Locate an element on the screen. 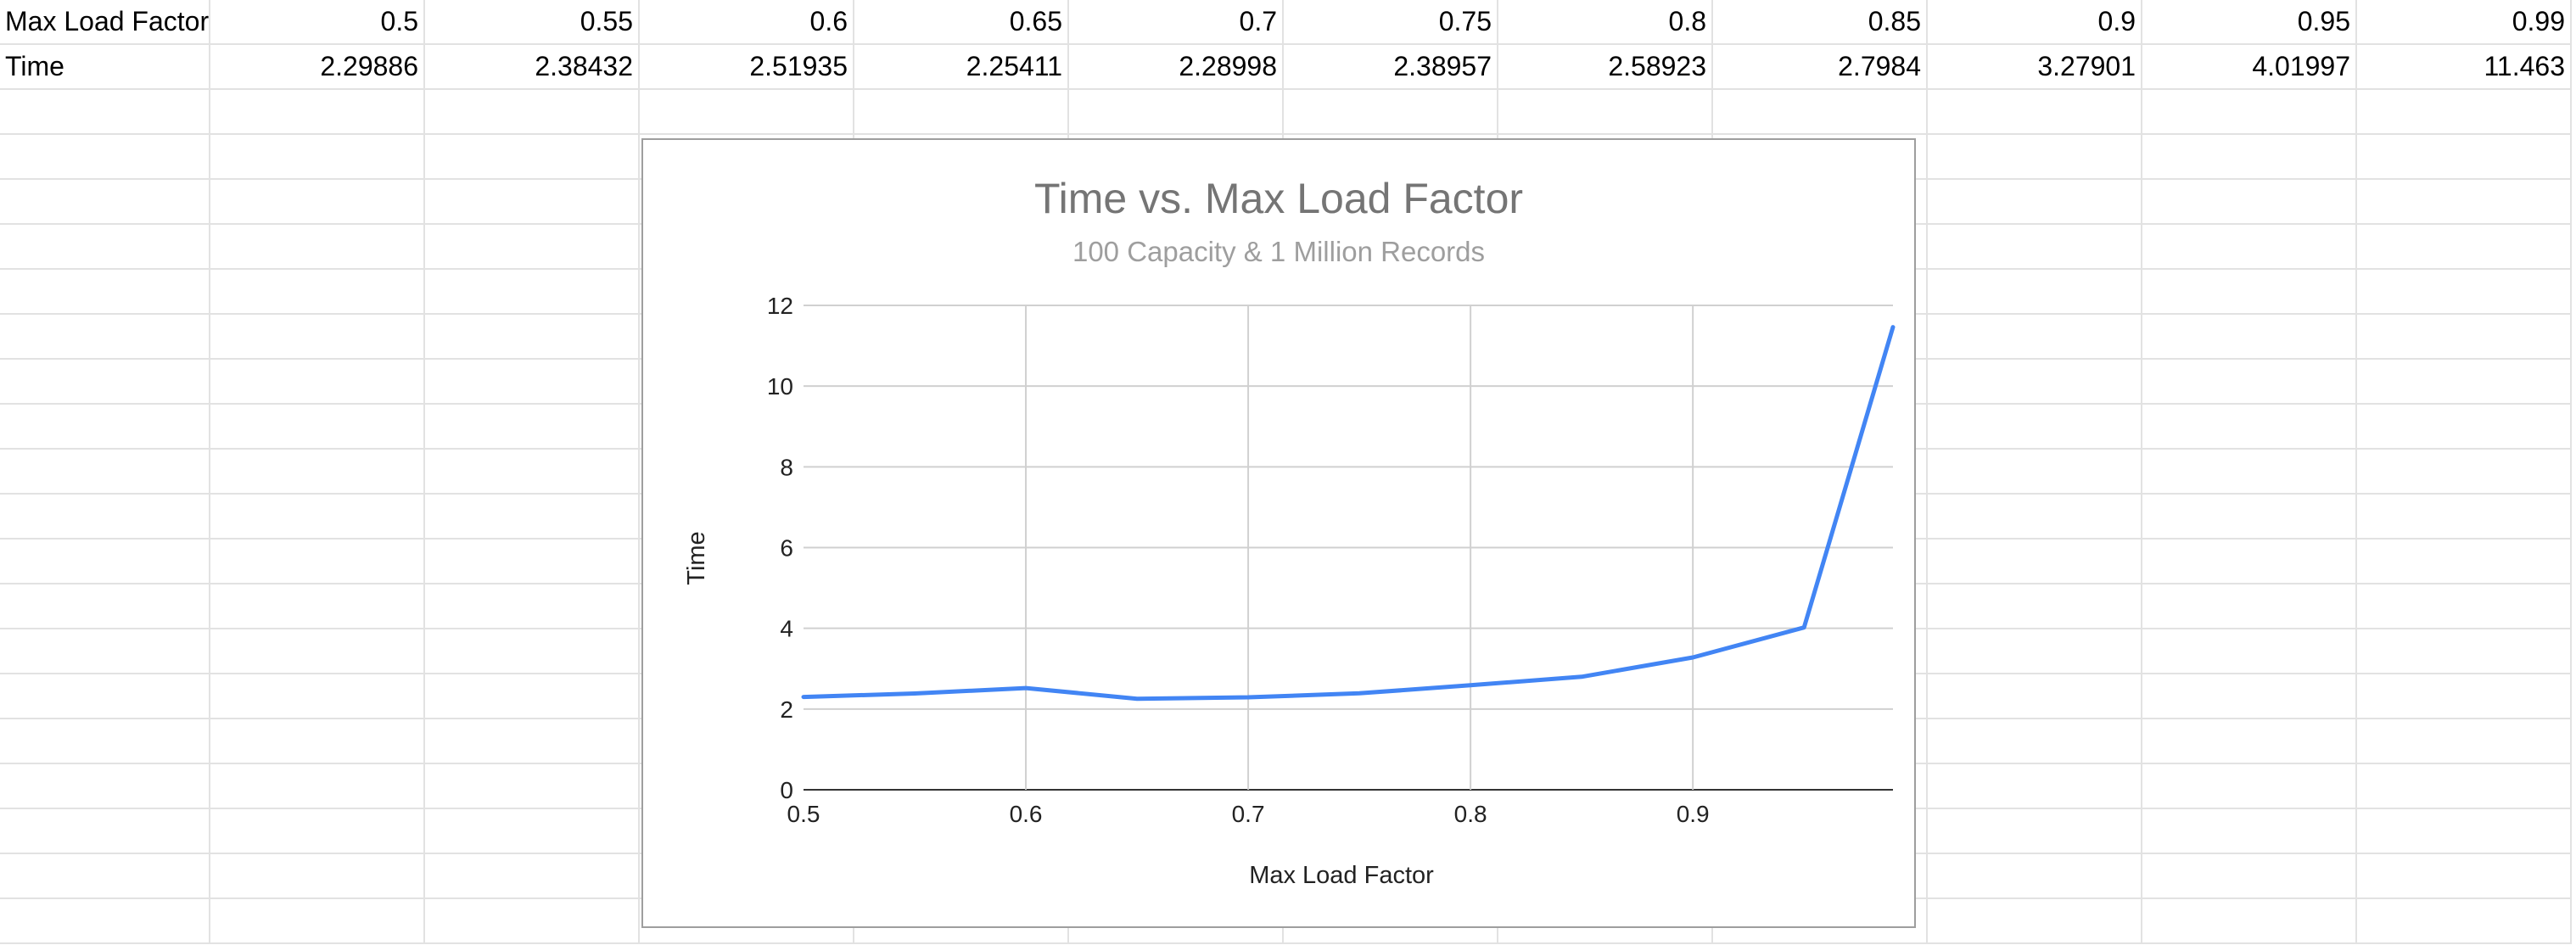  value-cell: 0.75 is located at coordinates (1391, 22).